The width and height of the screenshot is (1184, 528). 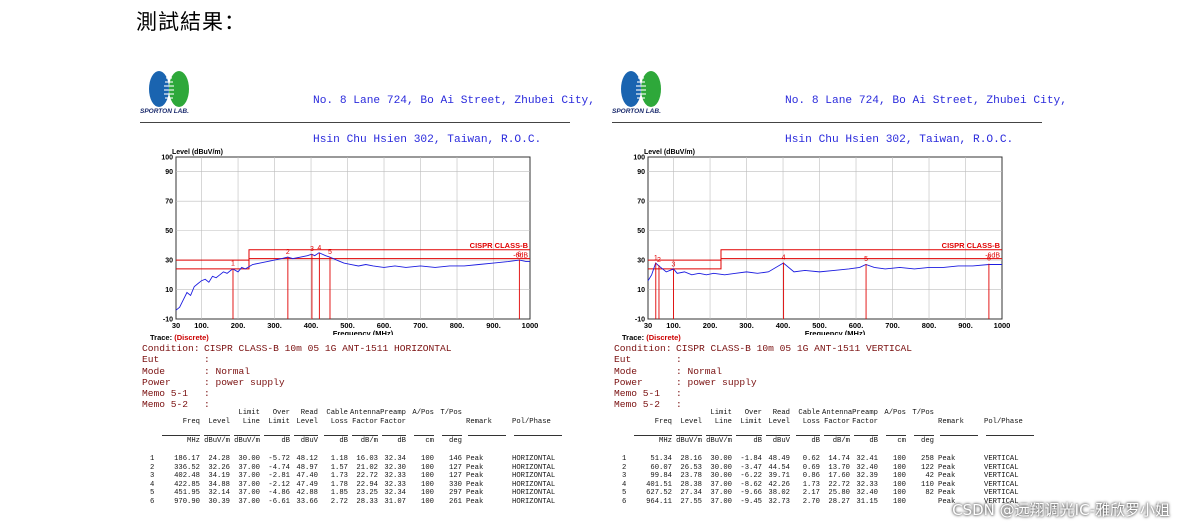 I want to click on table-cell: 127, so click(x=455, y=476).